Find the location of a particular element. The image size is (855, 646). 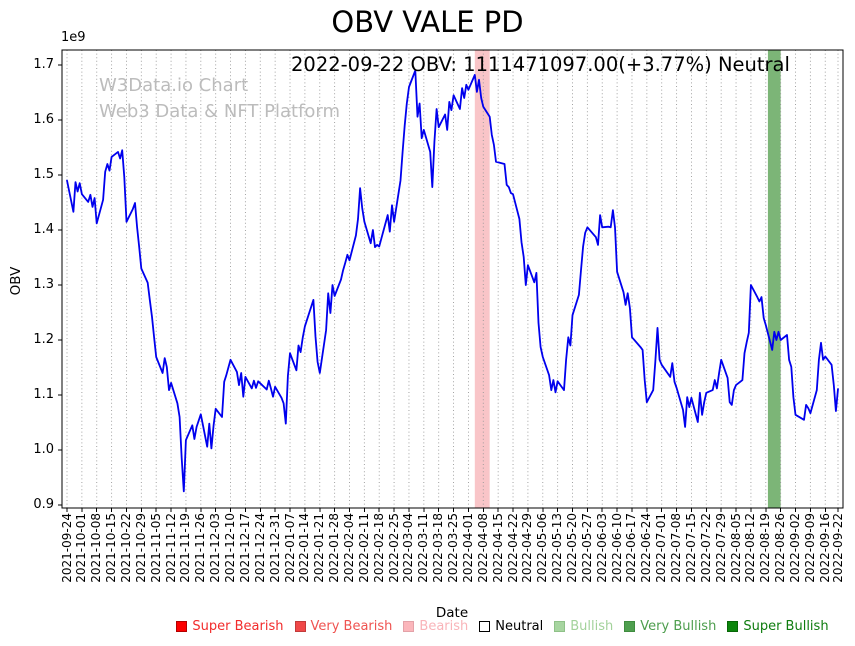

y-tick-label: 1.1 is located at coordinates (43, 394).